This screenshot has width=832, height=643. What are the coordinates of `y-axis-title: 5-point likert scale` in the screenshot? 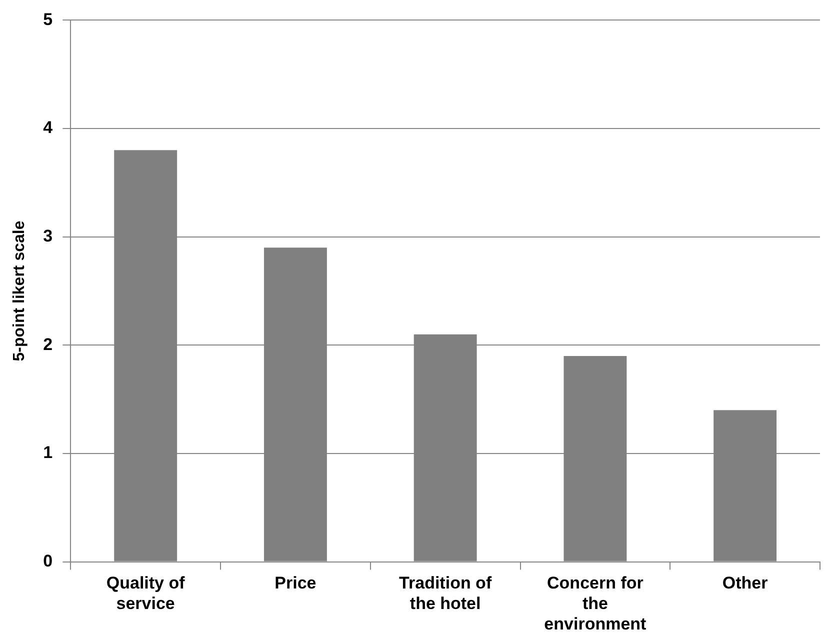 It's located at (19, 291).